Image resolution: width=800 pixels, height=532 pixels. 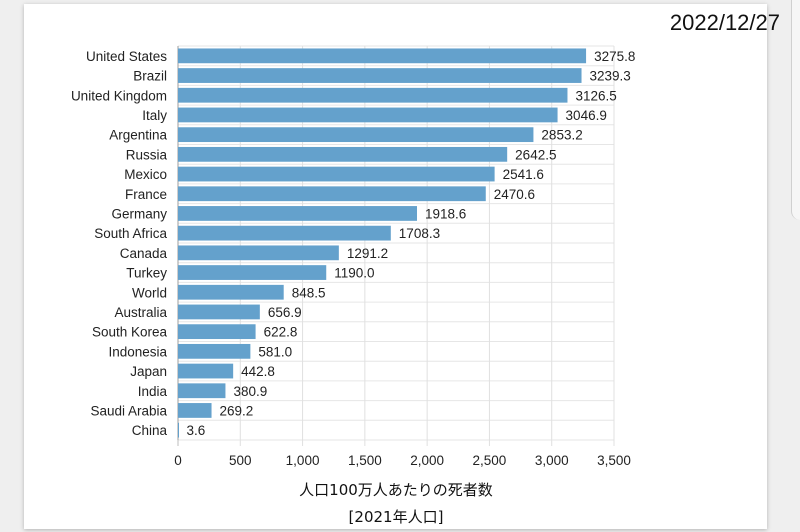 What do you see at coordinates (154, 115) in the screenshot?
I see `category-label: Italy` at bounding box center [154, 115].